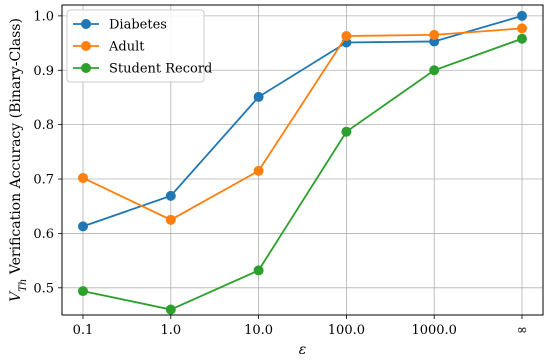 The height and width of the screenshot is (364, 551). I want to click on y-axis-label-subscript: Th, so click(23, 285).